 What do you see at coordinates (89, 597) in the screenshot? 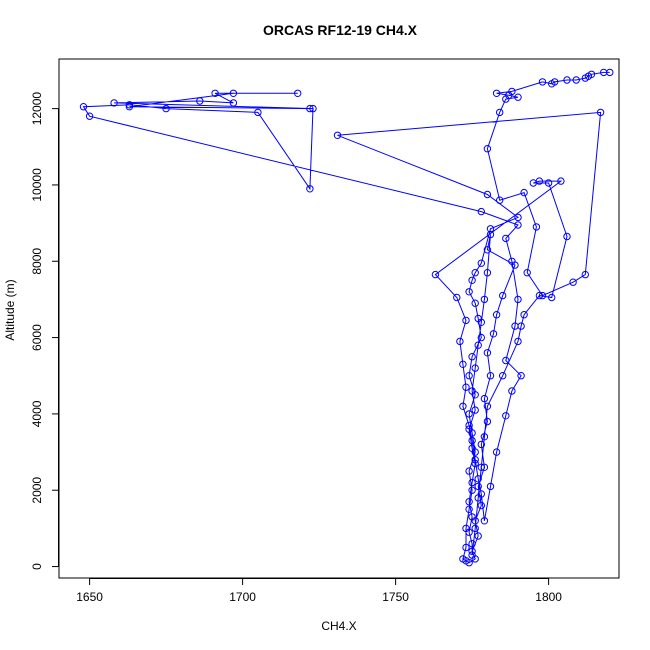
I see `x-tick-label: 1650` at bounding box center [89, 597].